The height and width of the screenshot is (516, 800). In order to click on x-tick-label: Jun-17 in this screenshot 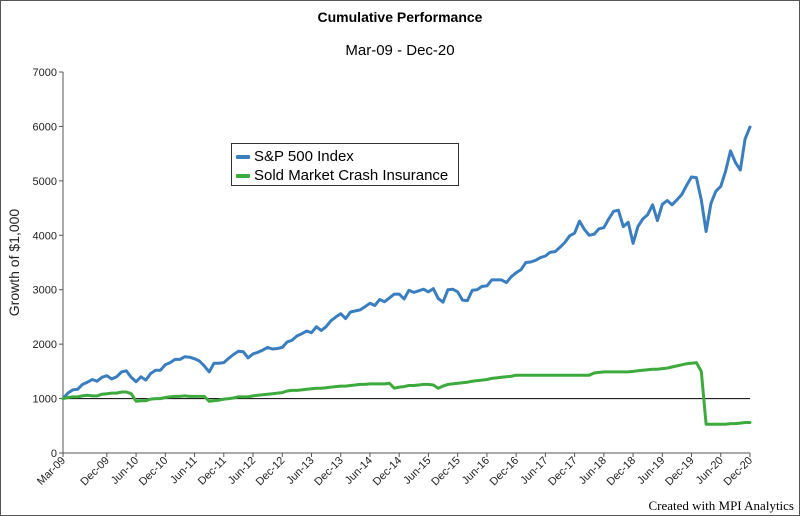, I will do `click(534, 471)`.